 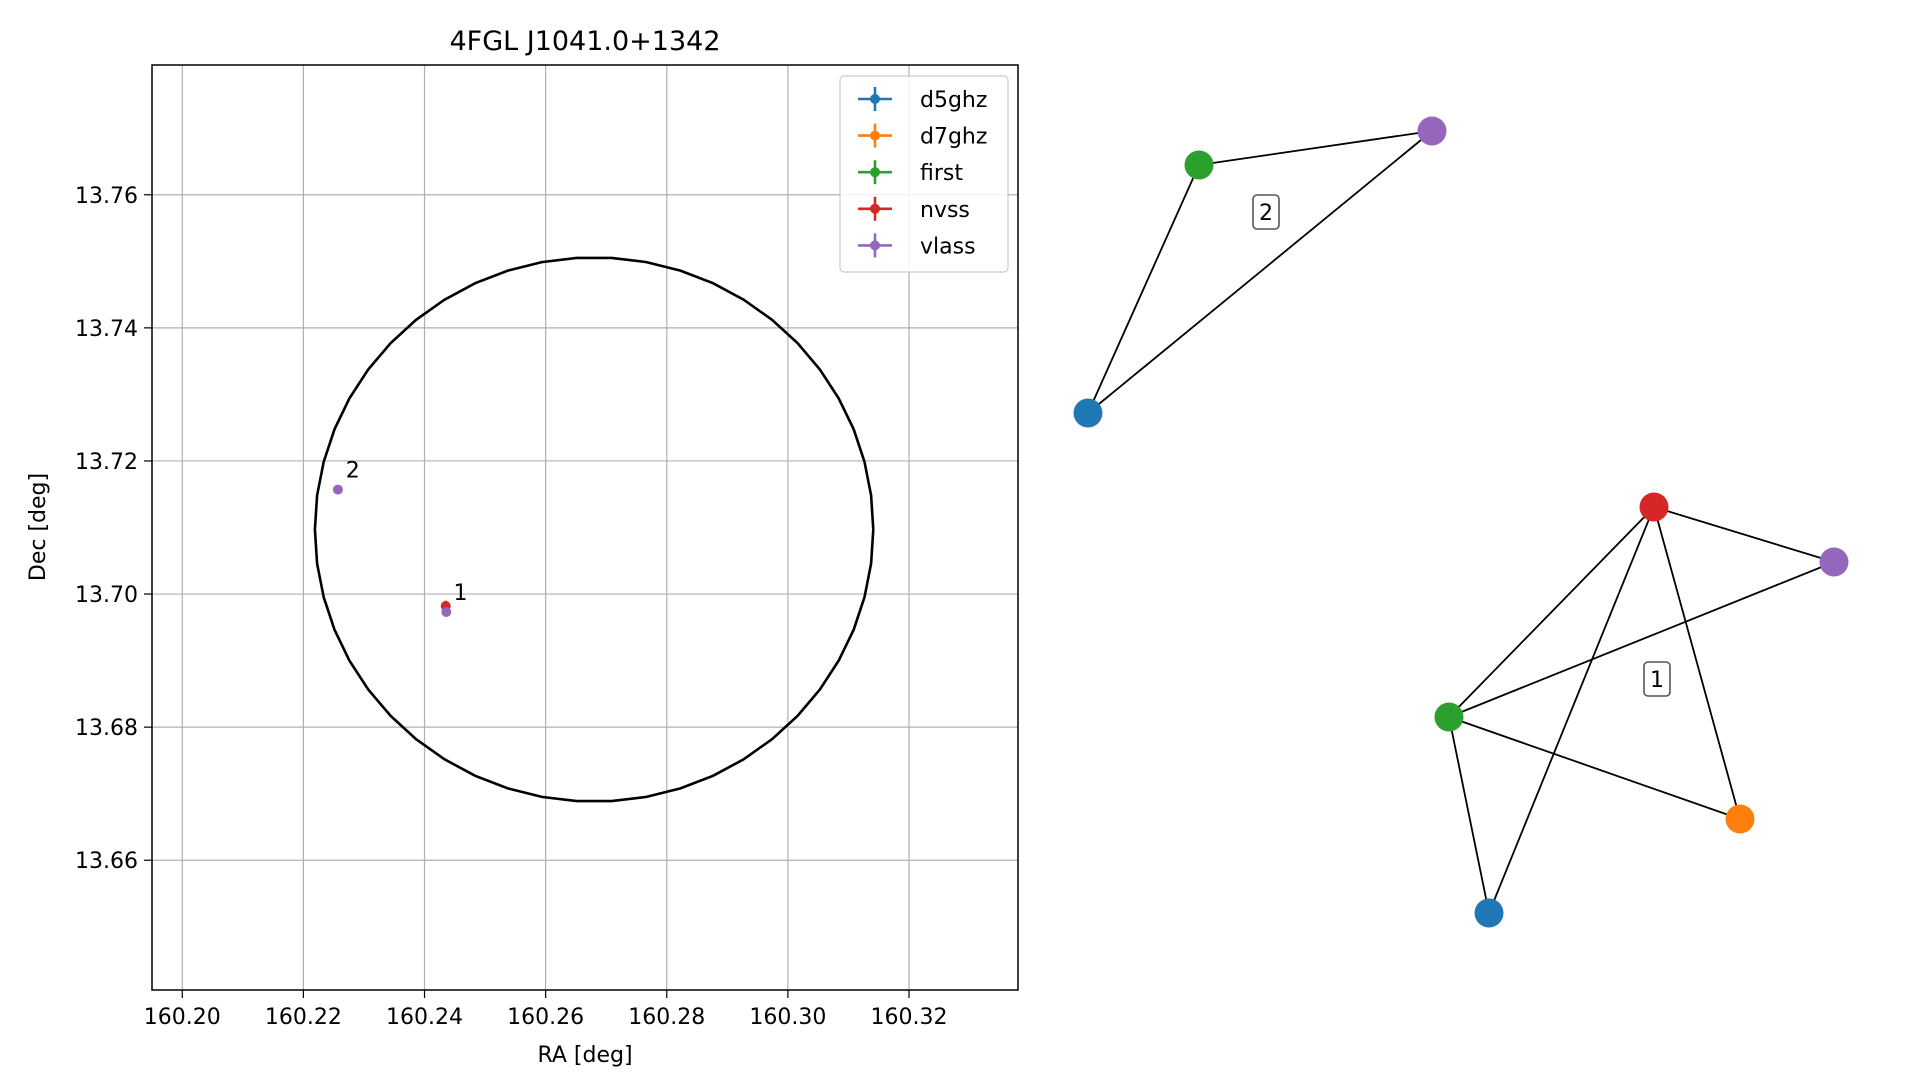 I want to click on legend-item-first: first, so click(x=910, y=173).